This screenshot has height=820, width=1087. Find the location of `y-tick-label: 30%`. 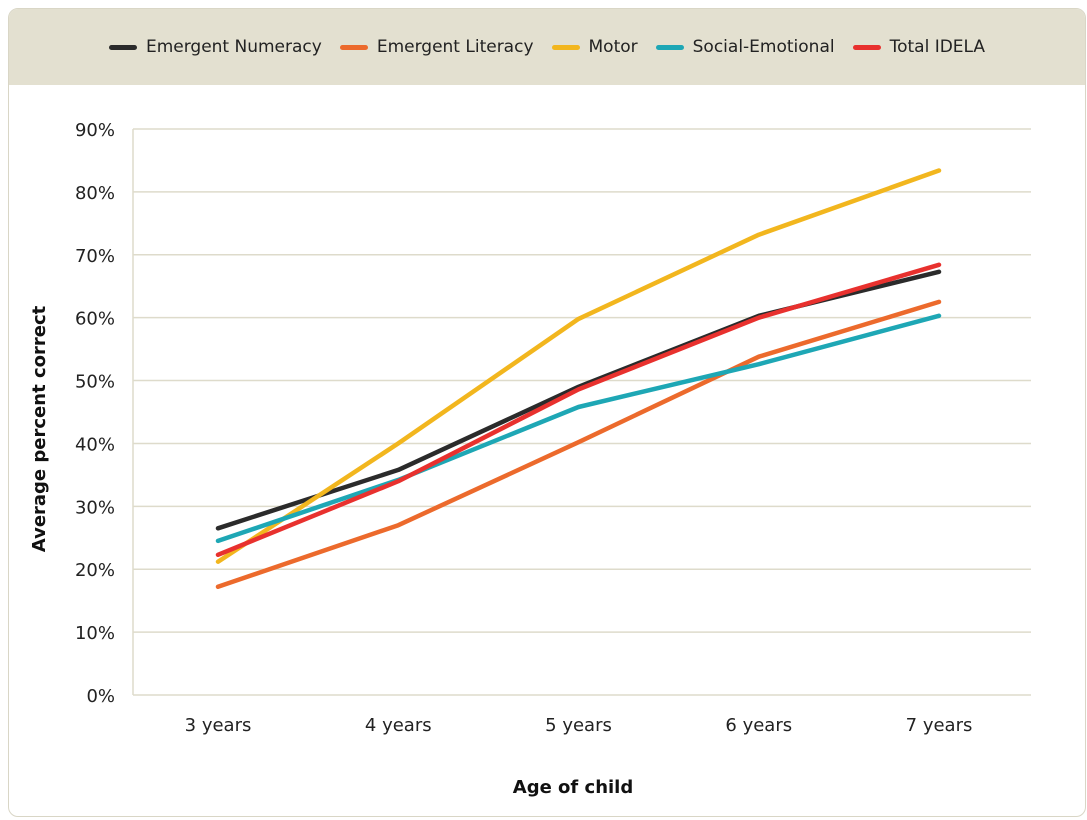

y-tick-label: 30% is located at coordinates (95, 507).